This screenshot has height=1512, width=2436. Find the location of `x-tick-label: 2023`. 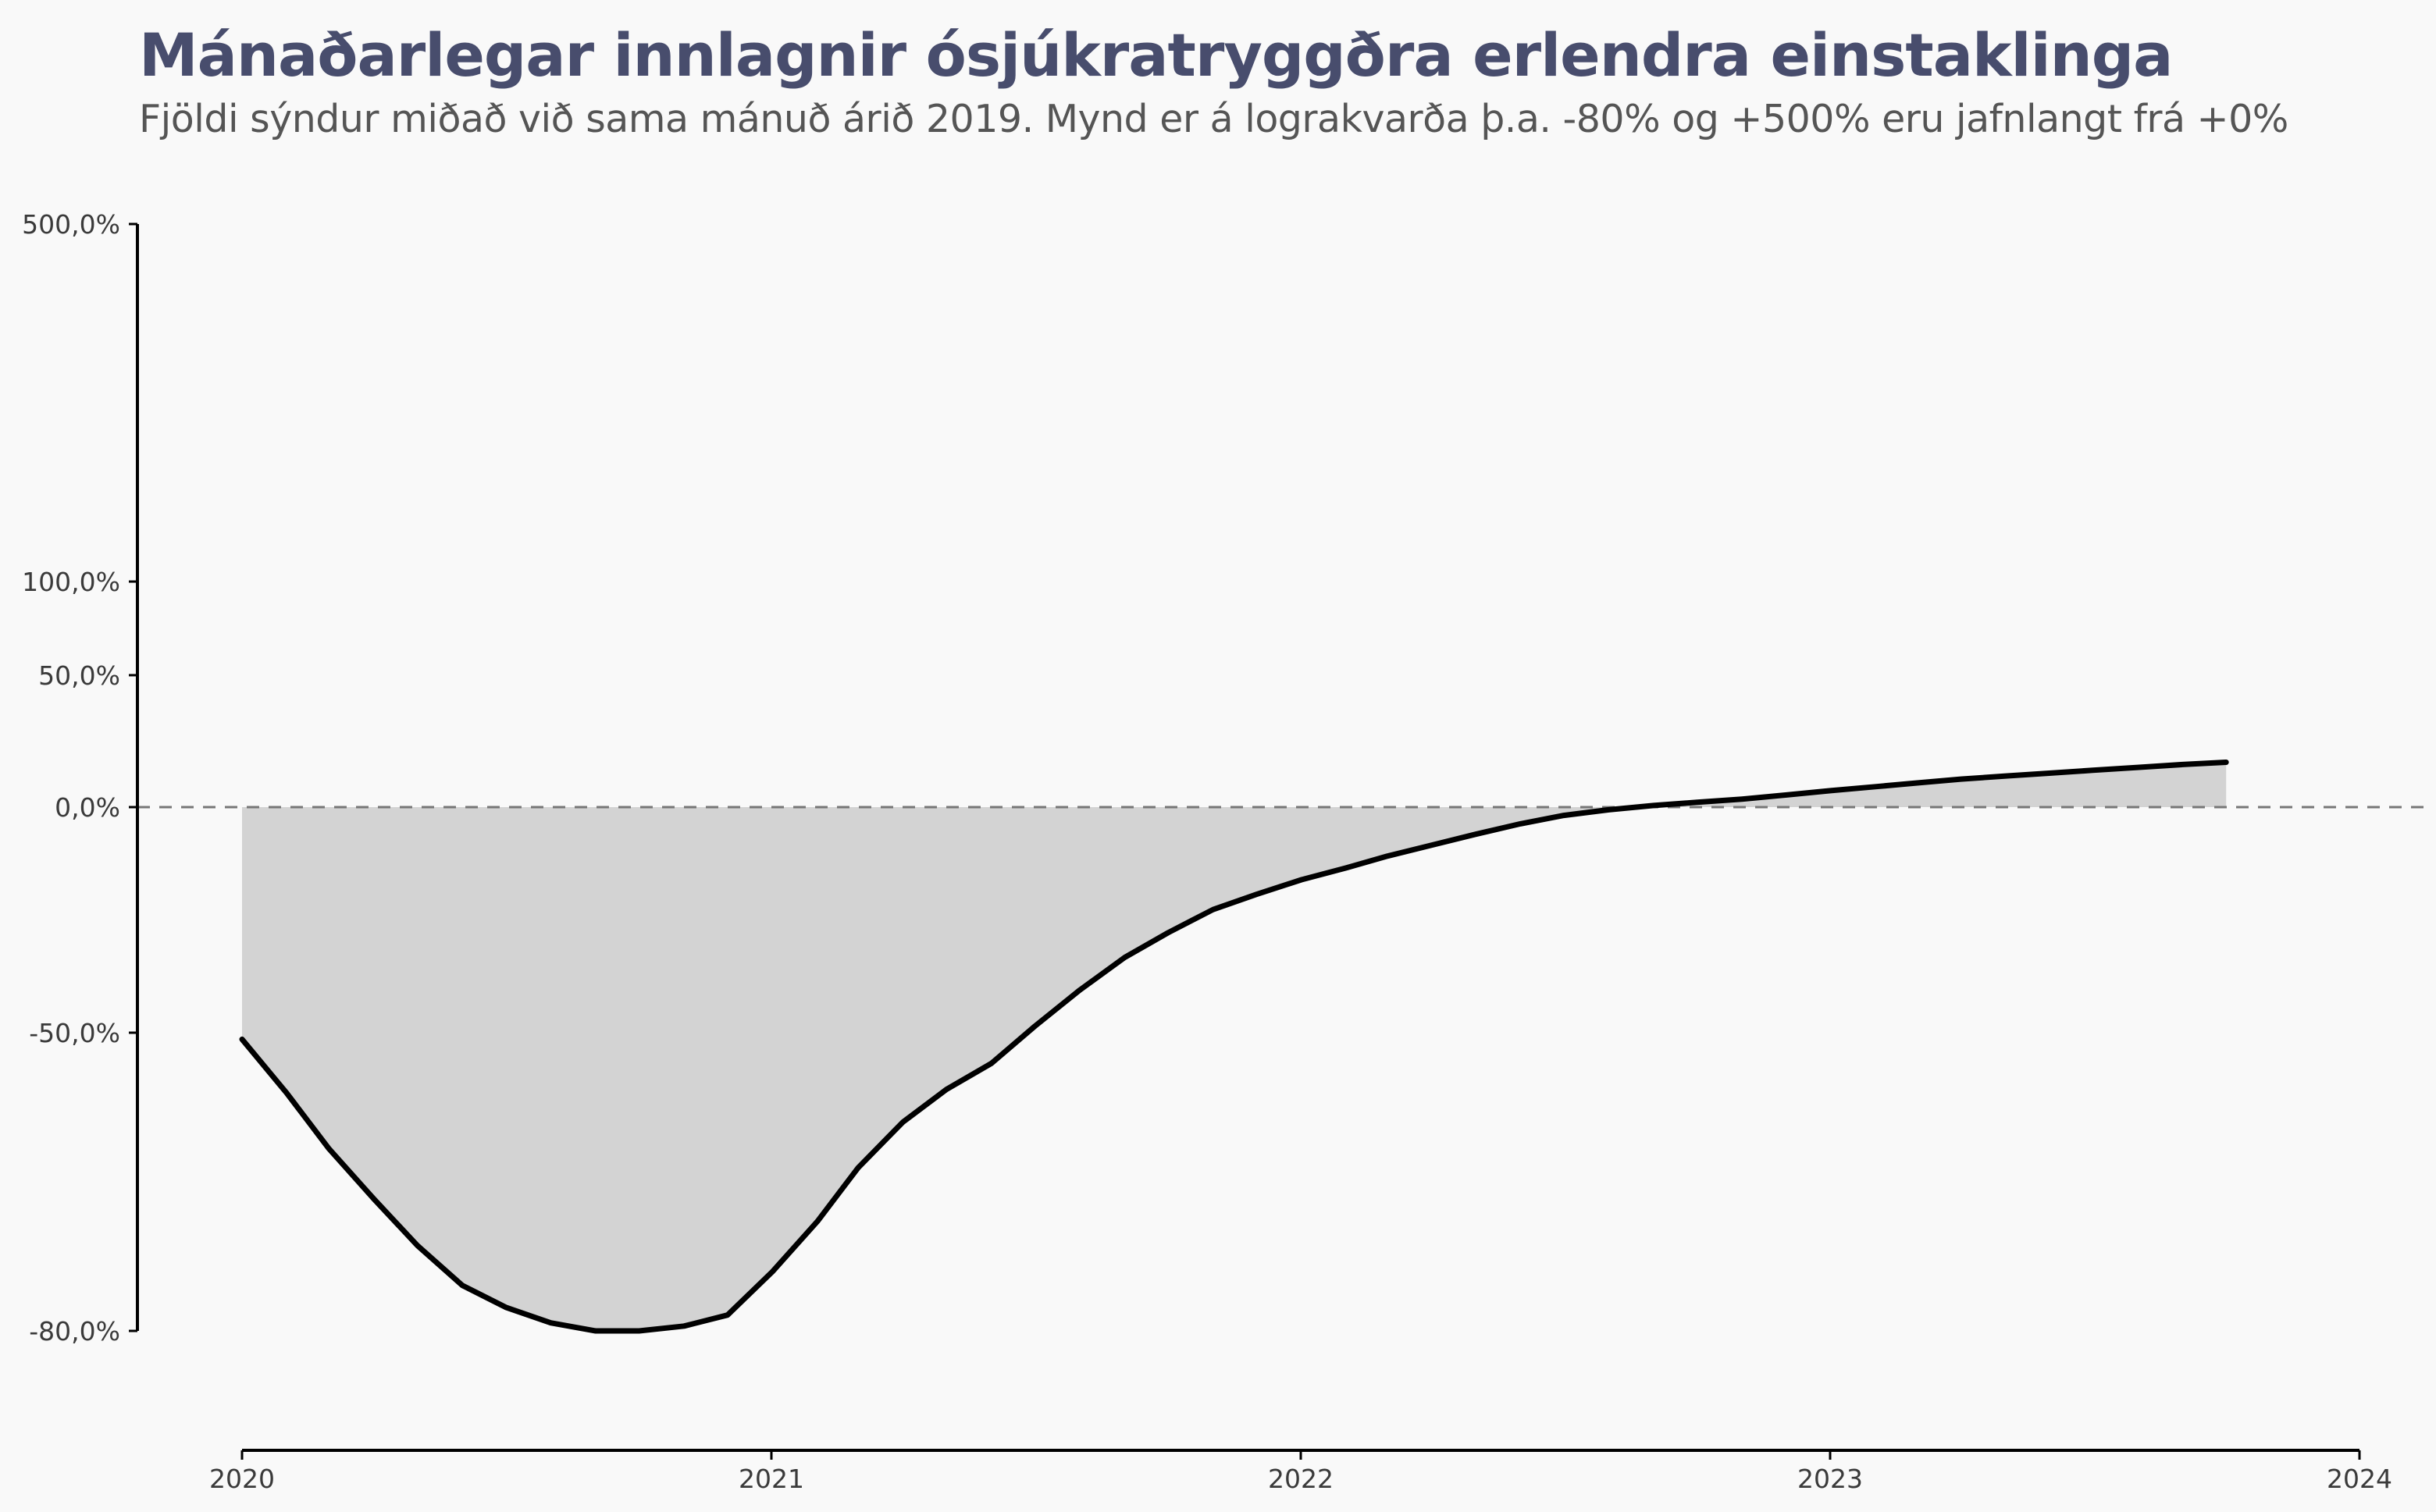

x-tick-label: 2023 is located at coordinates (1830, 1479).